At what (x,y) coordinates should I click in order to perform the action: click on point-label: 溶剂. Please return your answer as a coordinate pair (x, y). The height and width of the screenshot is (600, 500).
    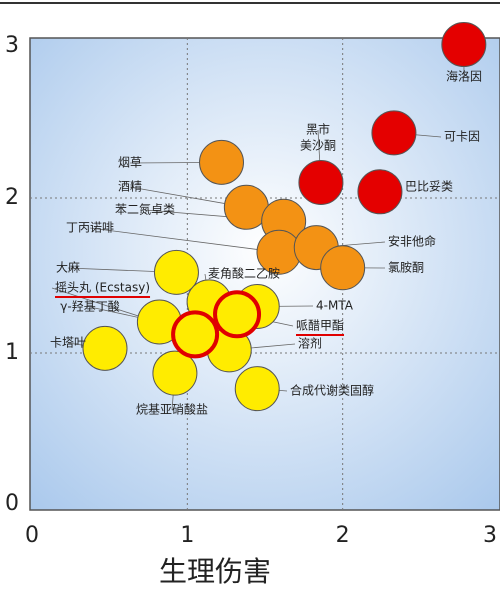
    Looking at the image, I should click on (310, 343).